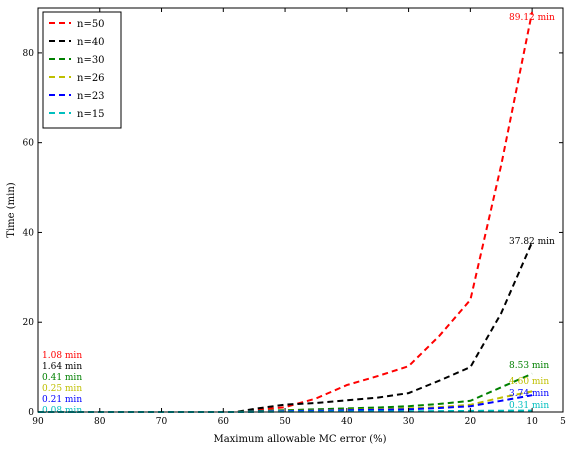 The image size is (573, 452). I want to click on x-tick-label-70: 70, so click(162, 422).